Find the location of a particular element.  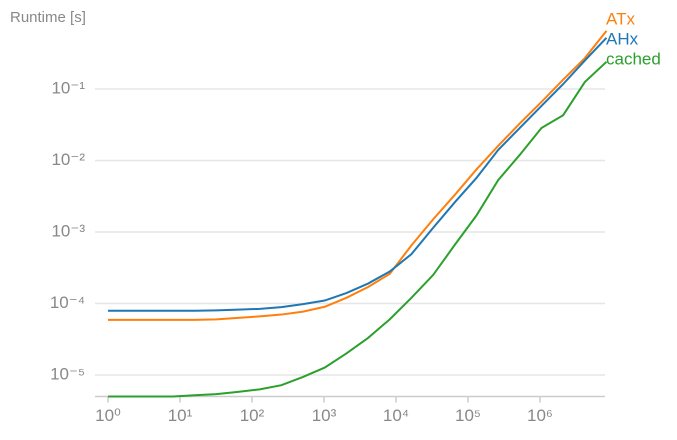

x-tick-label: 10² is located at coordinates (252, 415).